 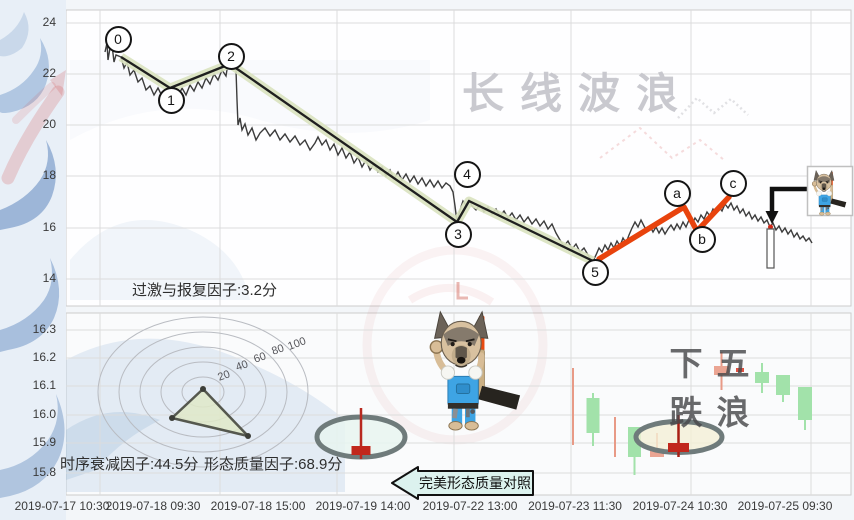 I want to click on highlighted-candle-left, so click(x=361, y=433).